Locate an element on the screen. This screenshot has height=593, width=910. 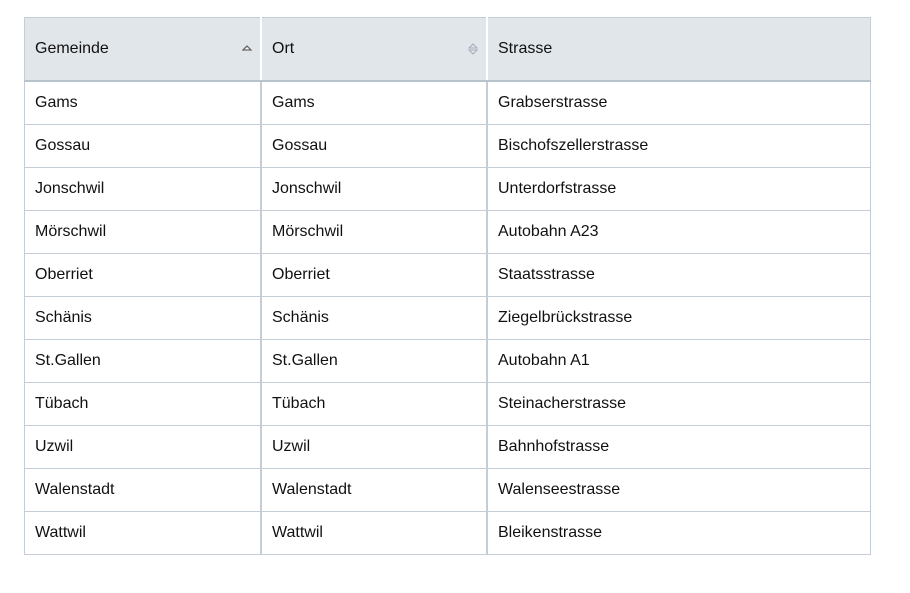
cell-strasse: Ziegelbrückstrasse is located at coordinates (679, 318).